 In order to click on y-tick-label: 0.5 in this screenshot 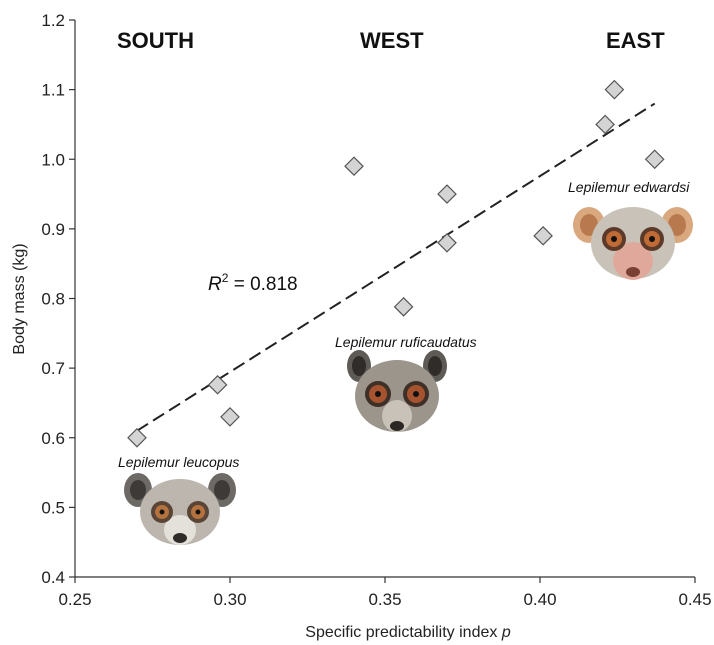, I will do `click(53, 507)`.